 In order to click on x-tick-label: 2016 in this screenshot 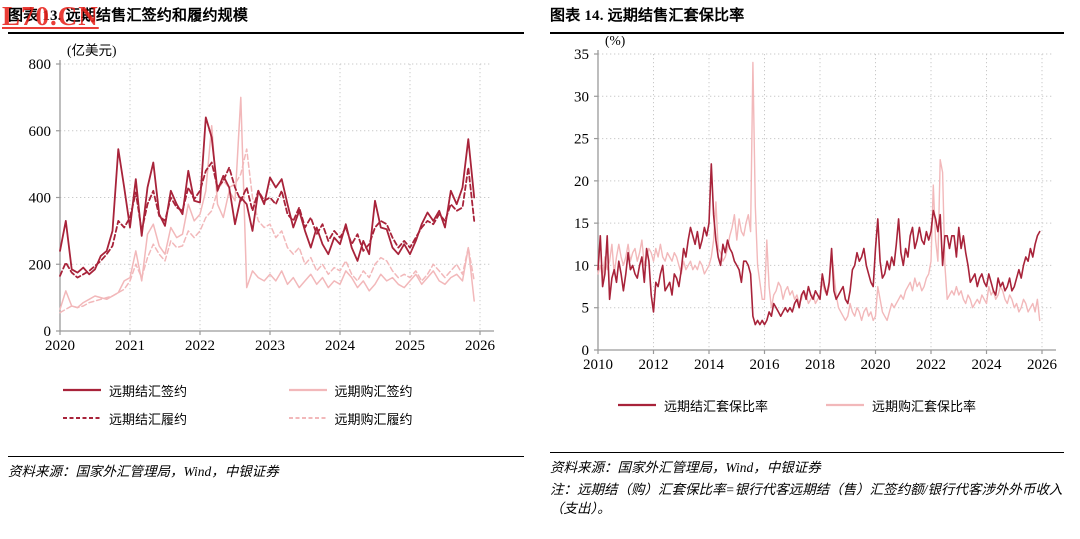, I will do `click(765, 365)`.